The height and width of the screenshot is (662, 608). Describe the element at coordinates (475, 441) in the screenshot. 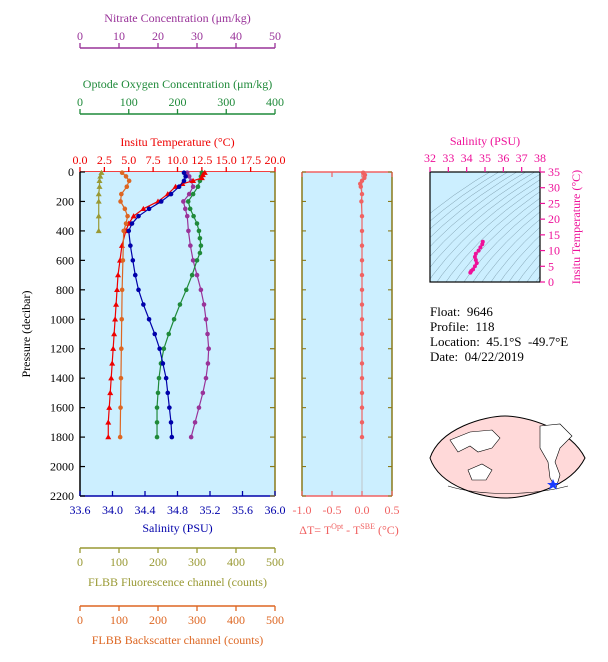

I see `map-land-asia` at that location.